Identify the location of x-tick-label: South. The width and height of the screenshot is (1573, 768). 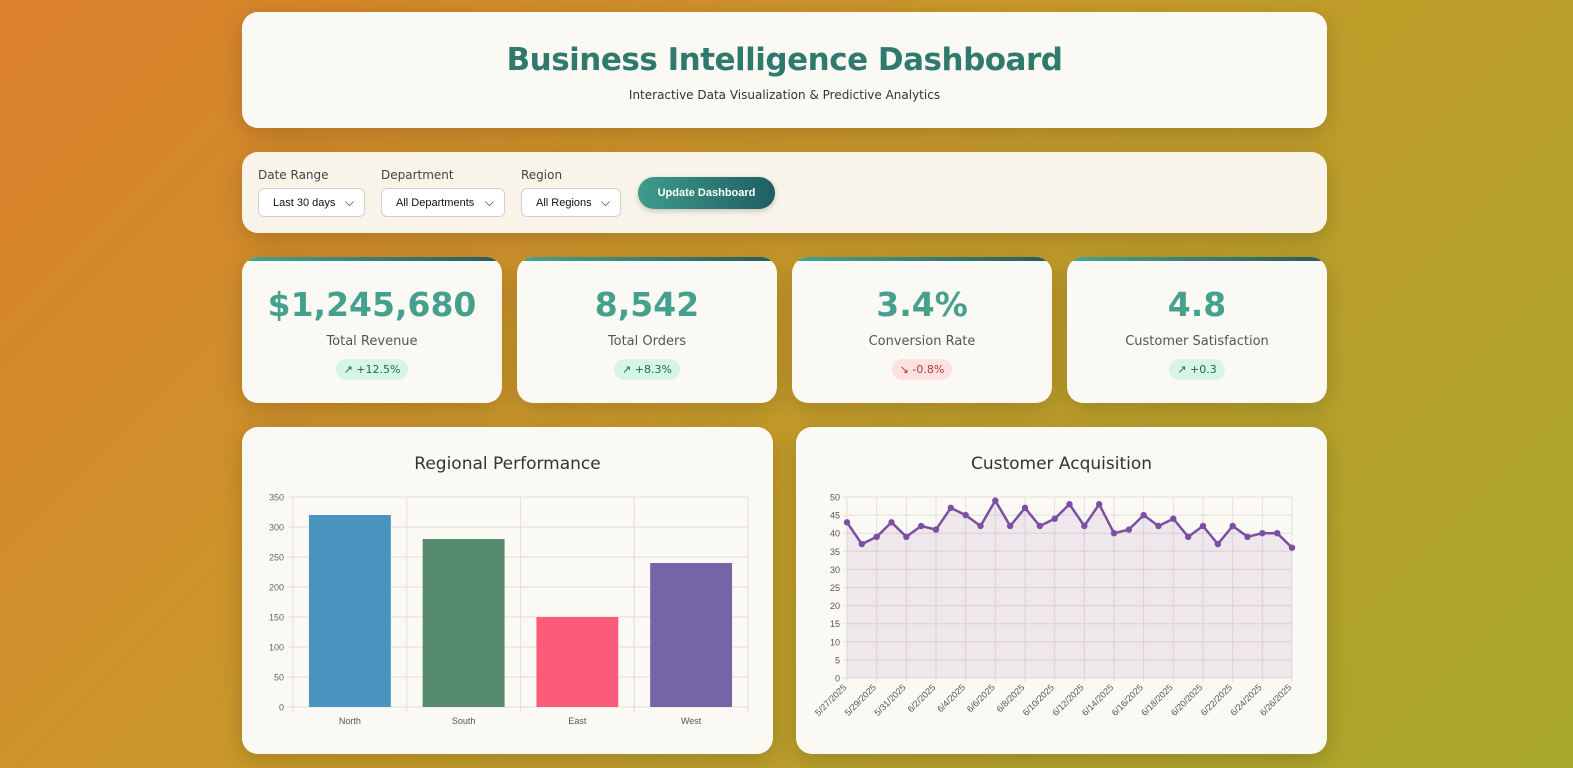
(464, 721).